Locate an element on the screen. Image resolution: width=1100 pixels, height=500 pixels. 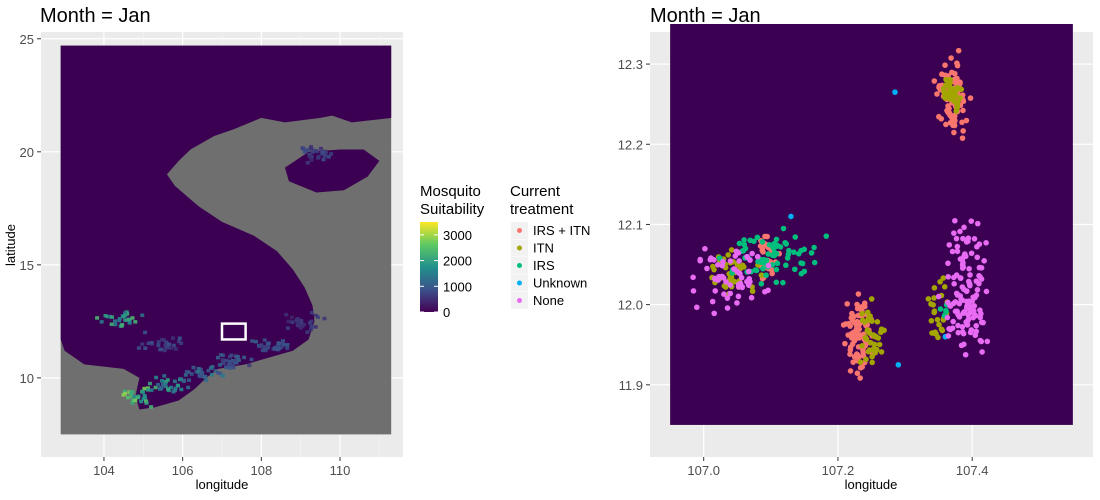
suitability-colorbar-ticks: 3000 2000 1000 0 is located at coordinates (446, 274).